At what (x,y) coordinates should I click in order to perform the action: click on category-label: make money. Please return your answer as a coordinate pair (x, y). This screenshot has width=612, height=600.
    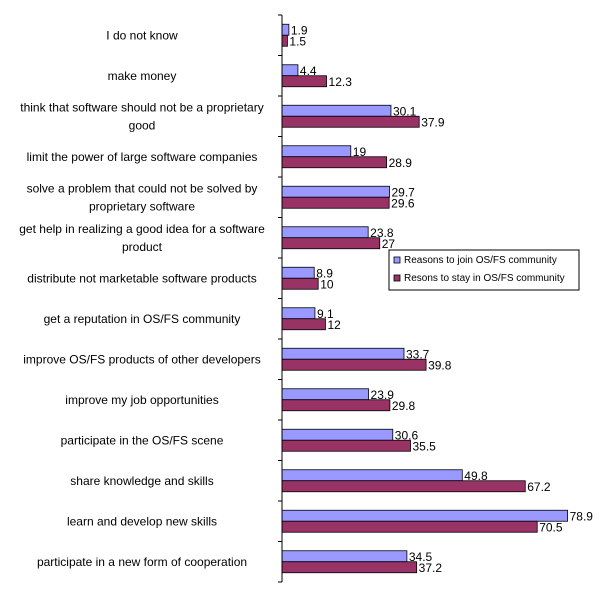
    Looking at the image, I should click on (142, 76).